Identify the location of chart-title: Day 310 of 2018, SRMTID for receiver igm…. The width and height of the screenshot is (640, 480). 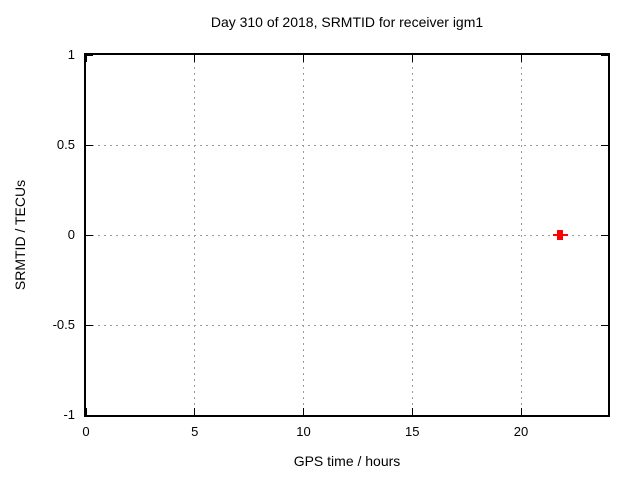
(347, 22).